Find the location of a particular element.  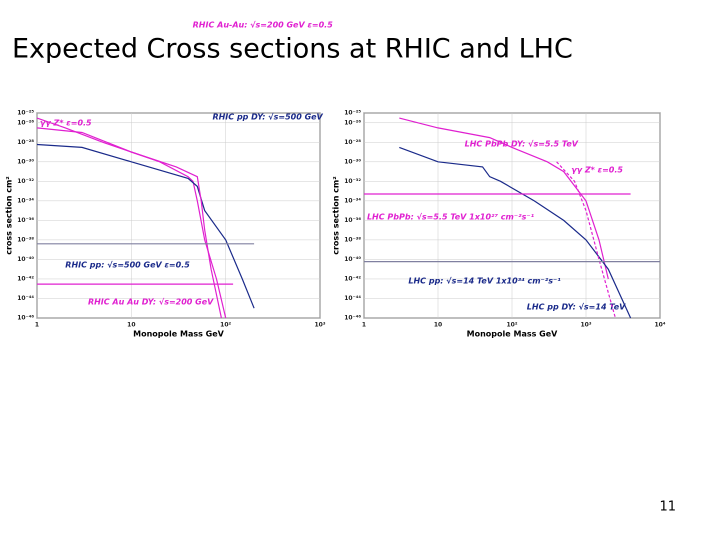

series-label: LHC pp DY: √s=14 TeV is located at coordinates (576, 307).